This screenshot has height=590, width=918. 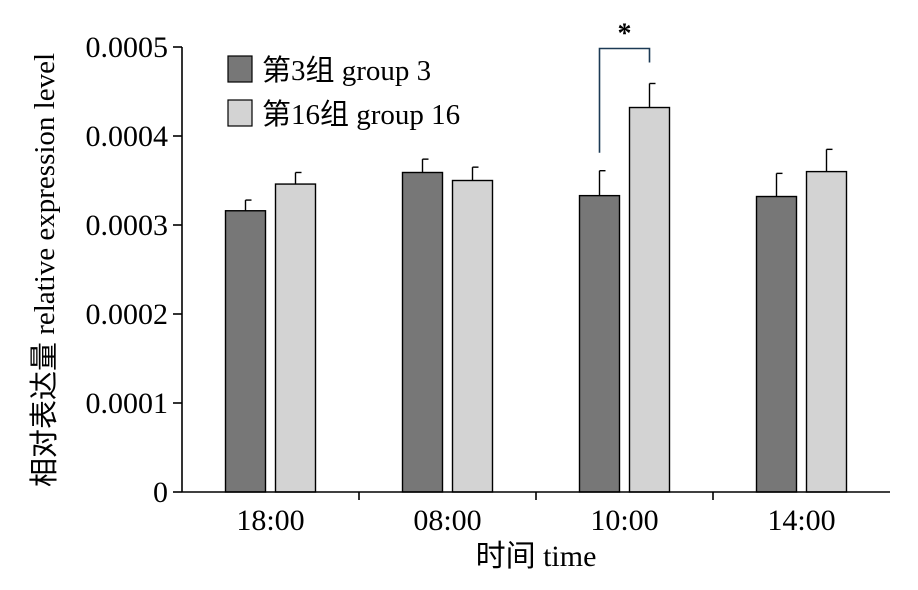 I want to click on x-tick-label: 18:00, so click(x=270, y=520).